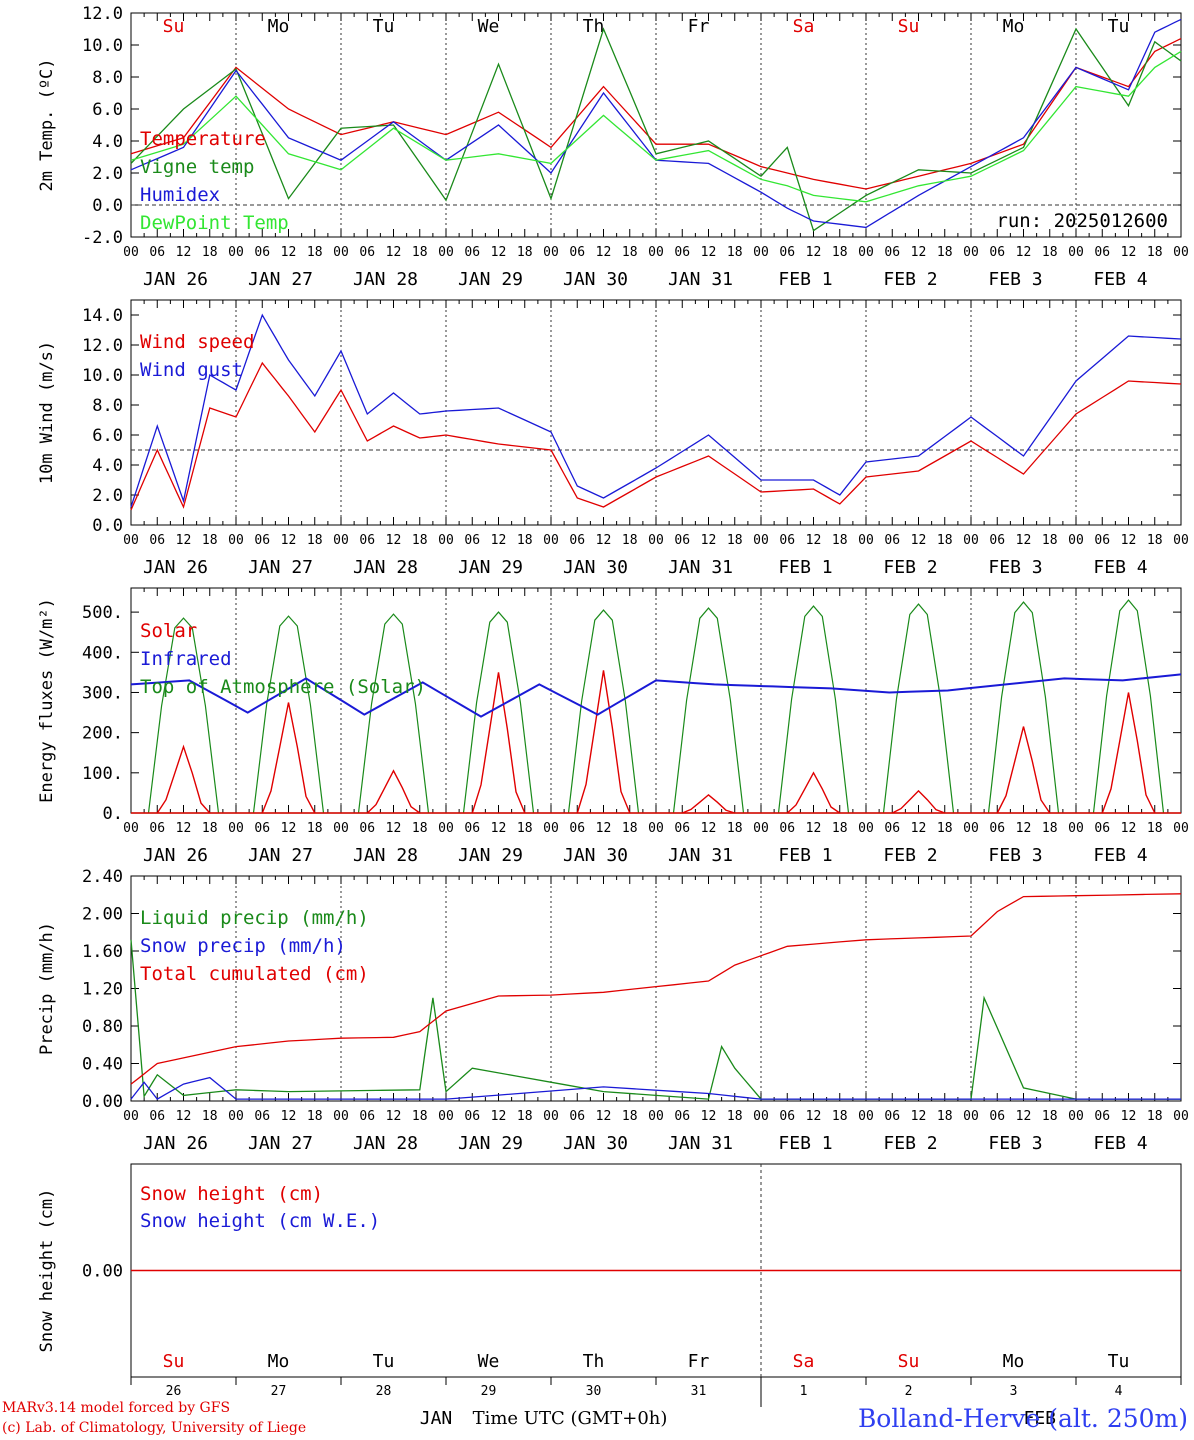 Image resolution: width=1194 pixels, height=1440 pixels. I want to click on legend-entry: Infrared, so click(186, 659).